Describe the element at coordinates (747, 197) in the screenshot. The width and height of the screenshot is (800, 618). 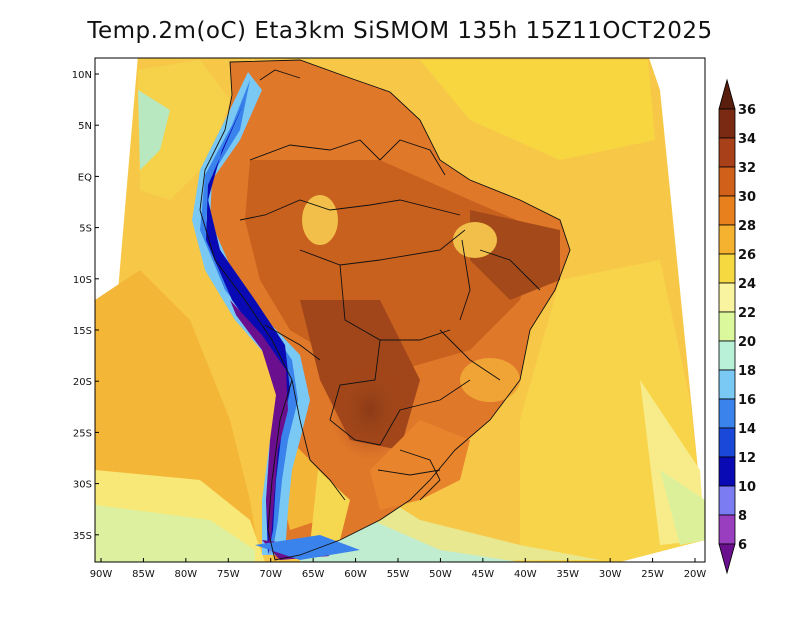
I see `colorbar-label: 30` at that location.